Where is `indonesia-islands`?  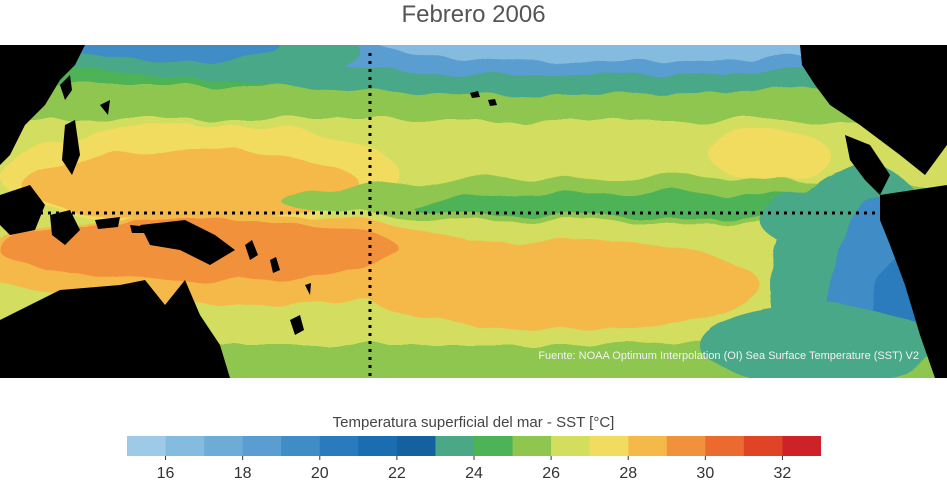
indonesia-islands is located at coordinates (100, 227).